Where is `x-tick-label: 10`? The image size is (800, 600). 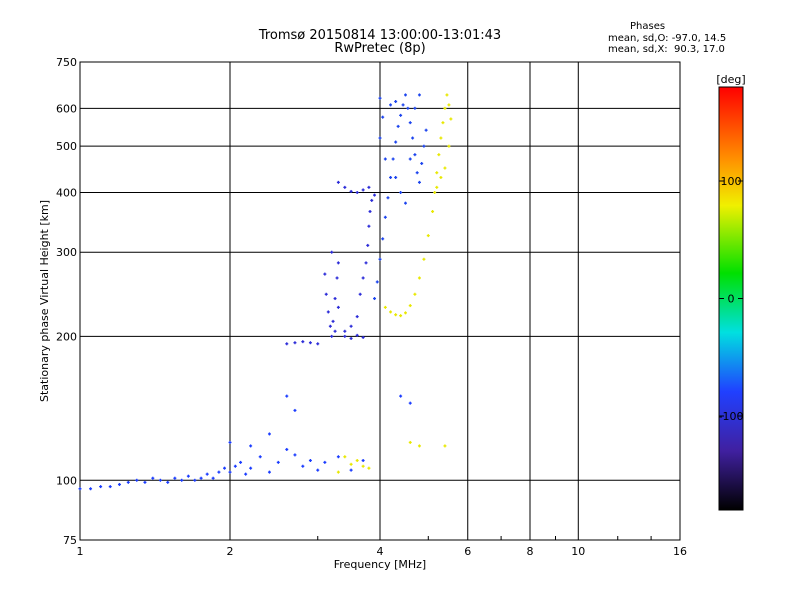
x-tick-label: 10 is located at coordinates (578, 551).